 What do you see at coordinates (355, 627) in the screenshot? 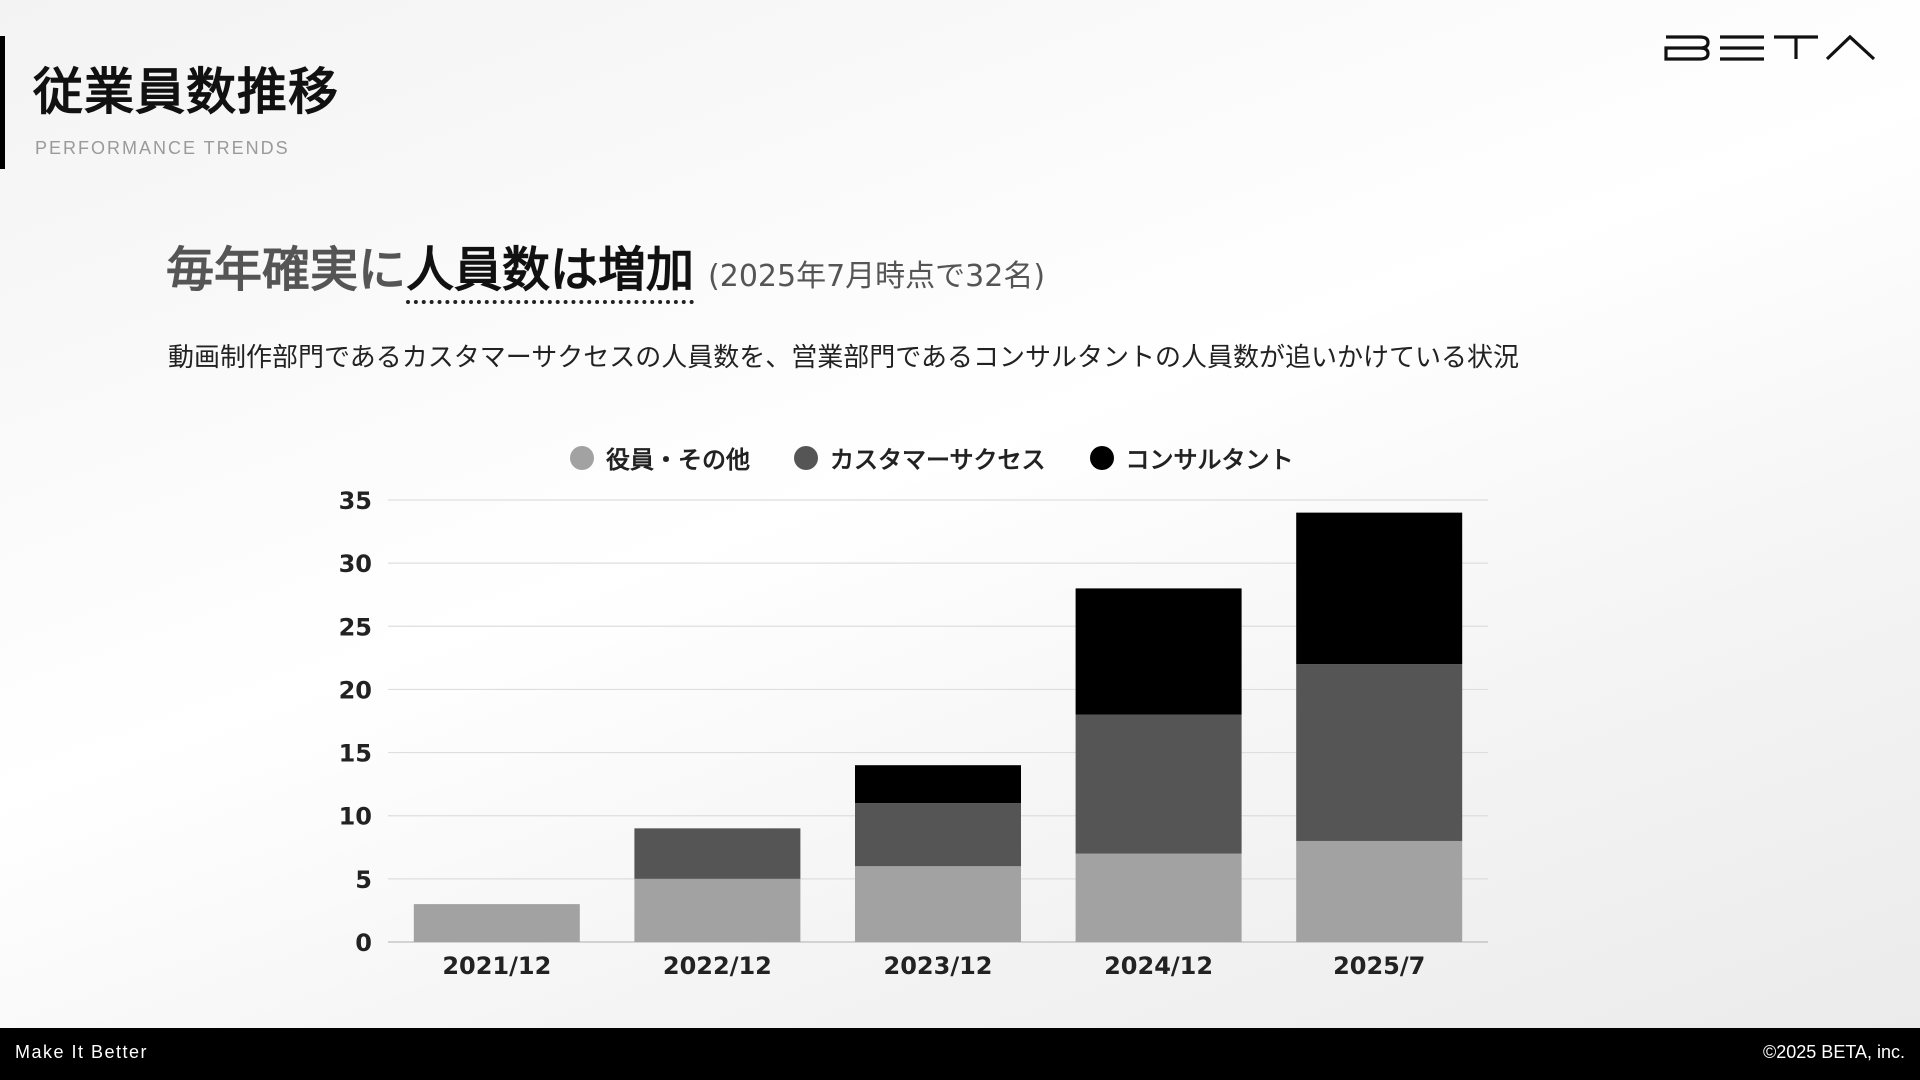
I see `y-tick-label: 25` at bounding box center [355, 627].